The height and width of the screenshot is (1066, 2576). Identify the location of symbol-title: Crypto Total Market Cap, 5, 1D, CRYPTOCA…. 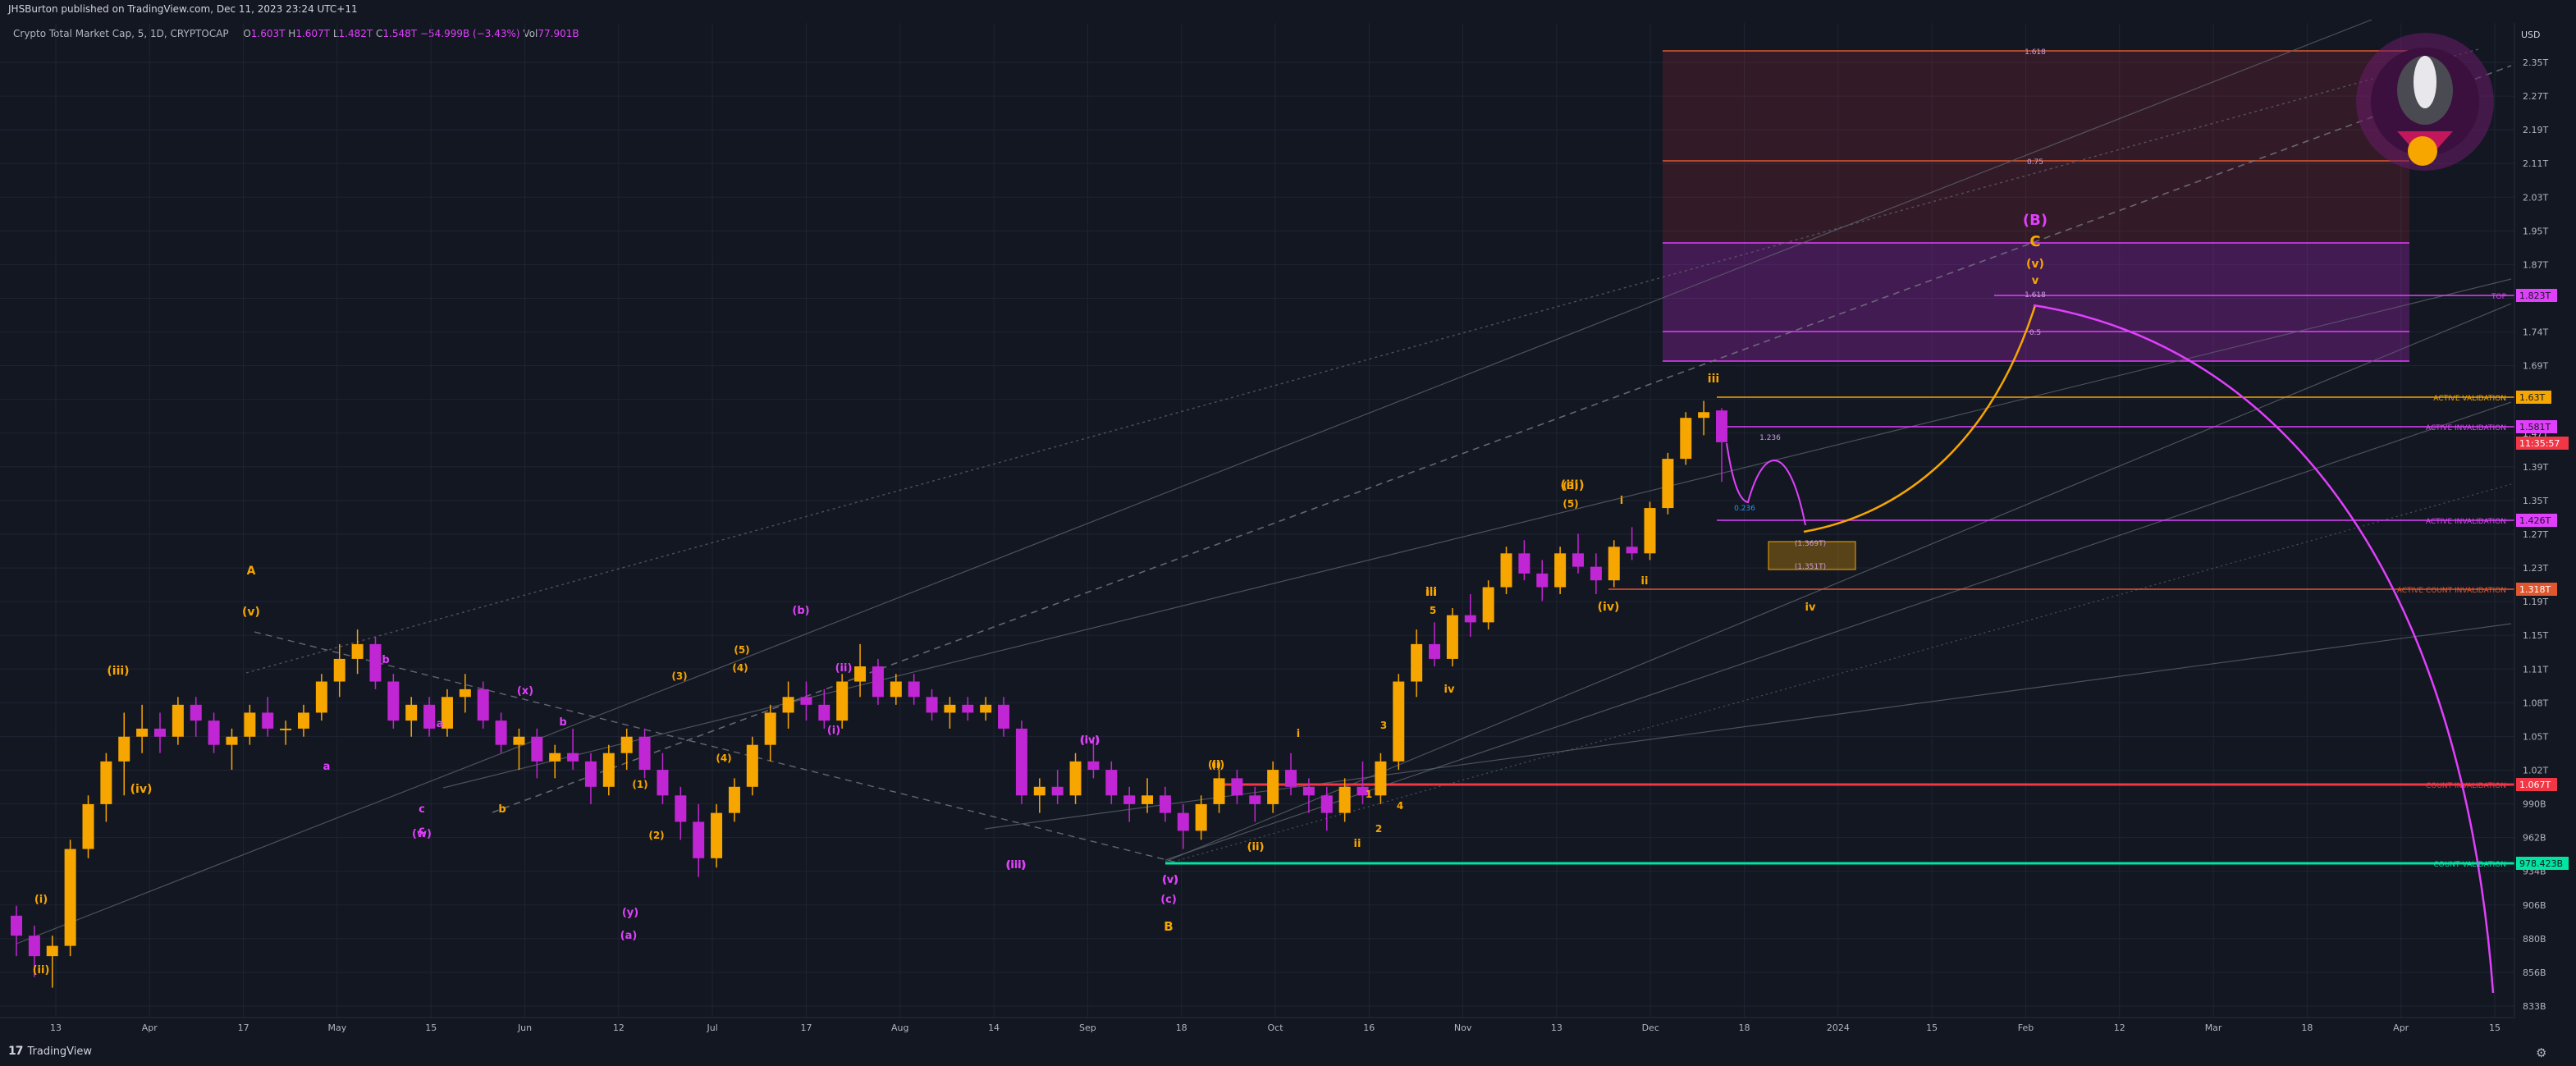
(121, 34).